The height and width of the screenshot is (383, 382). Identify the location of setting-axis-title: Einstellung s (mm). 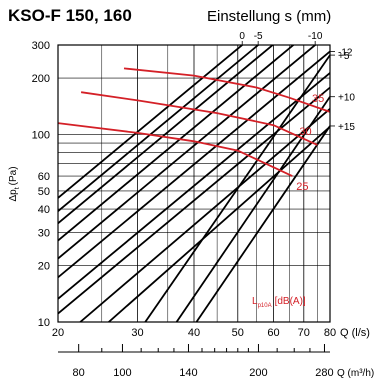
(269, 16).